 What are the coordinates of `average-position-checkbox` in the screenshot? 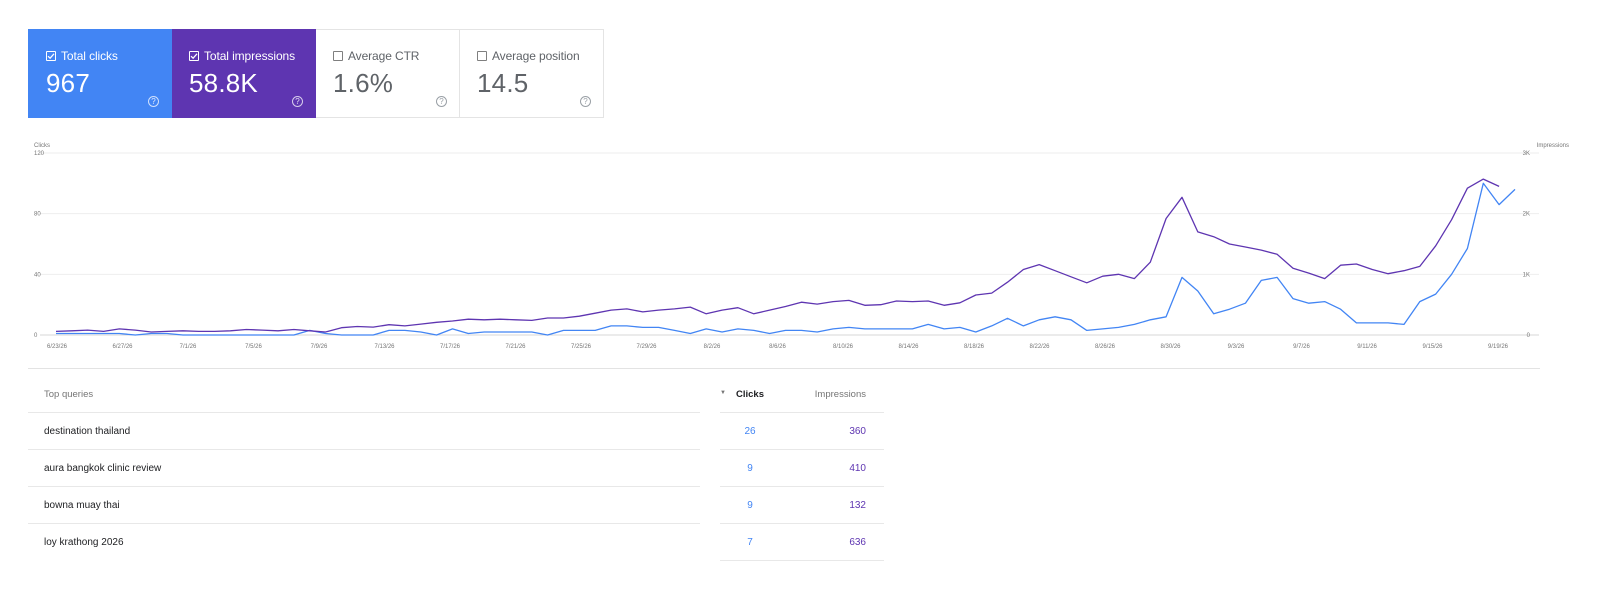 It's located at (482, 56).